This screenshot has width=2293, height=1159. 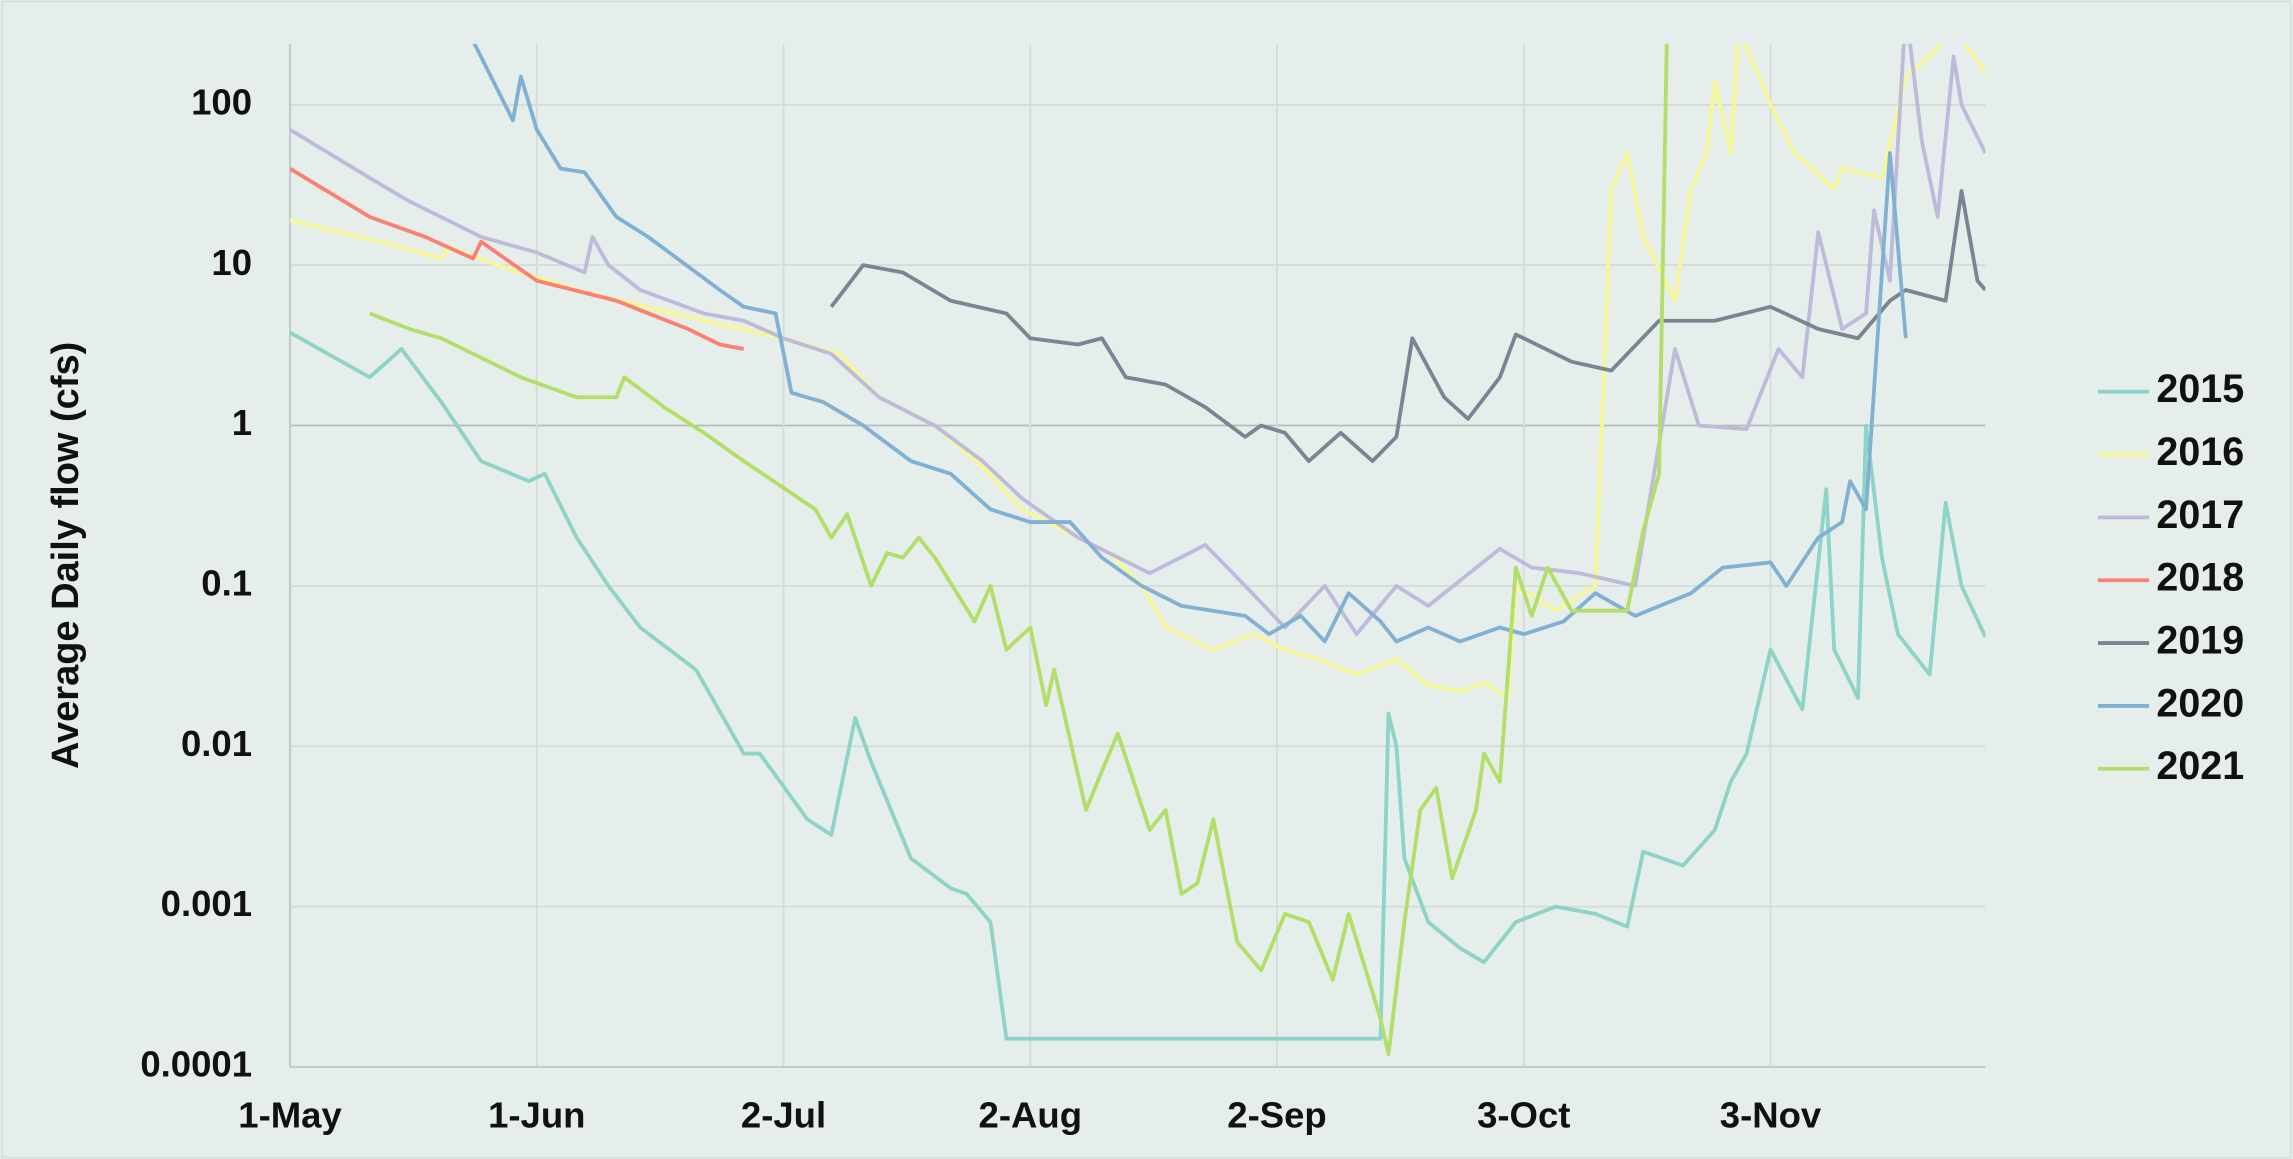 What do you see at coordinates (1771, 1115) in the screenshot?
I see `x-tick-label: 3-Nov` at bounding box center [1771, 1115].